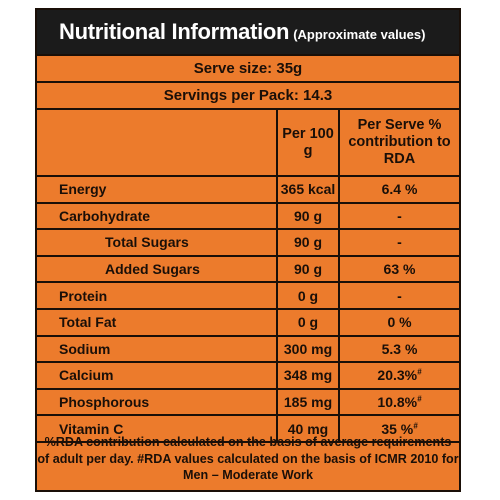  What do you see at coordinates (157, 428) in the screenshot?
I see `nutrient-name: Vitamin C` at bounding box center [157, 428].